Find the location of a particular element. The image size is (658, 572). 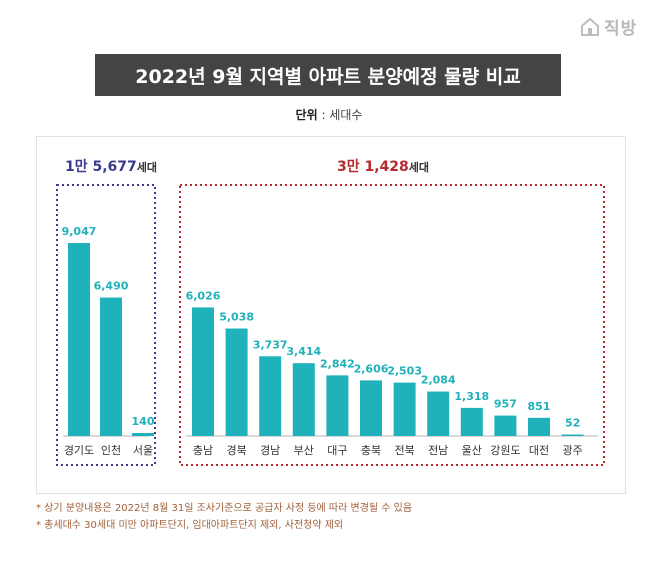

bar-value-label: 1,318 is located at coordinates (471, 396).